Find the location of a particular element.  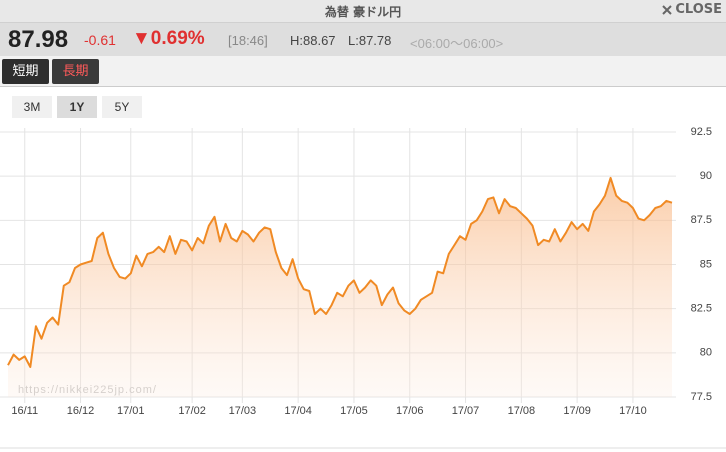

tab: 長期 is located at coordinates (75, 71).